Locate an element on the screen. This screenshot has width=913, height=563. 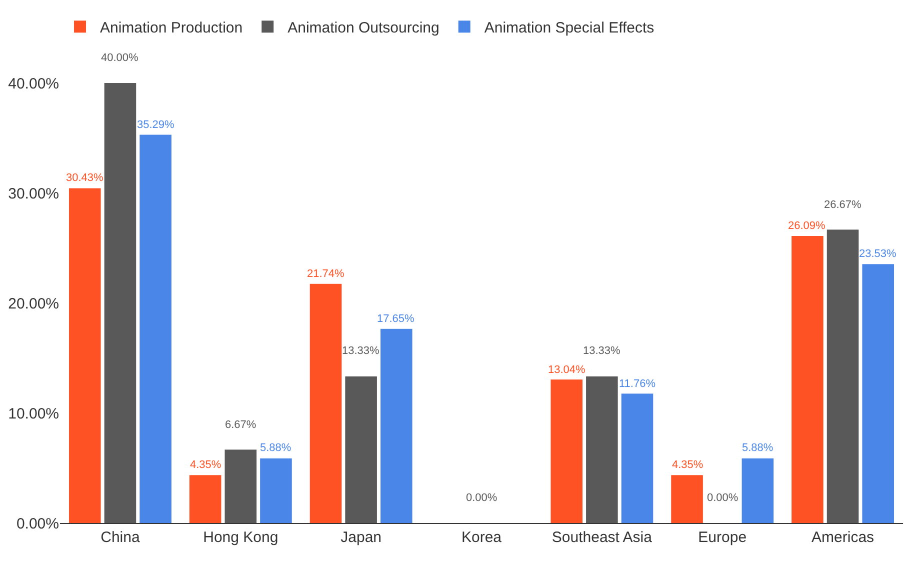
data-label: 17.65% is located at coordinates (396, 319).